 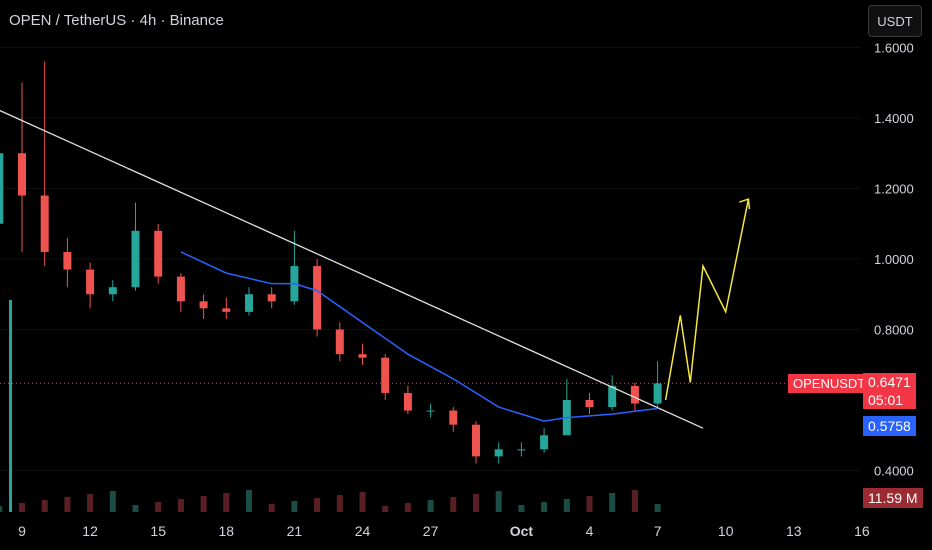 I want to click on time-axis-label: 4, so click(x=590, y=531).